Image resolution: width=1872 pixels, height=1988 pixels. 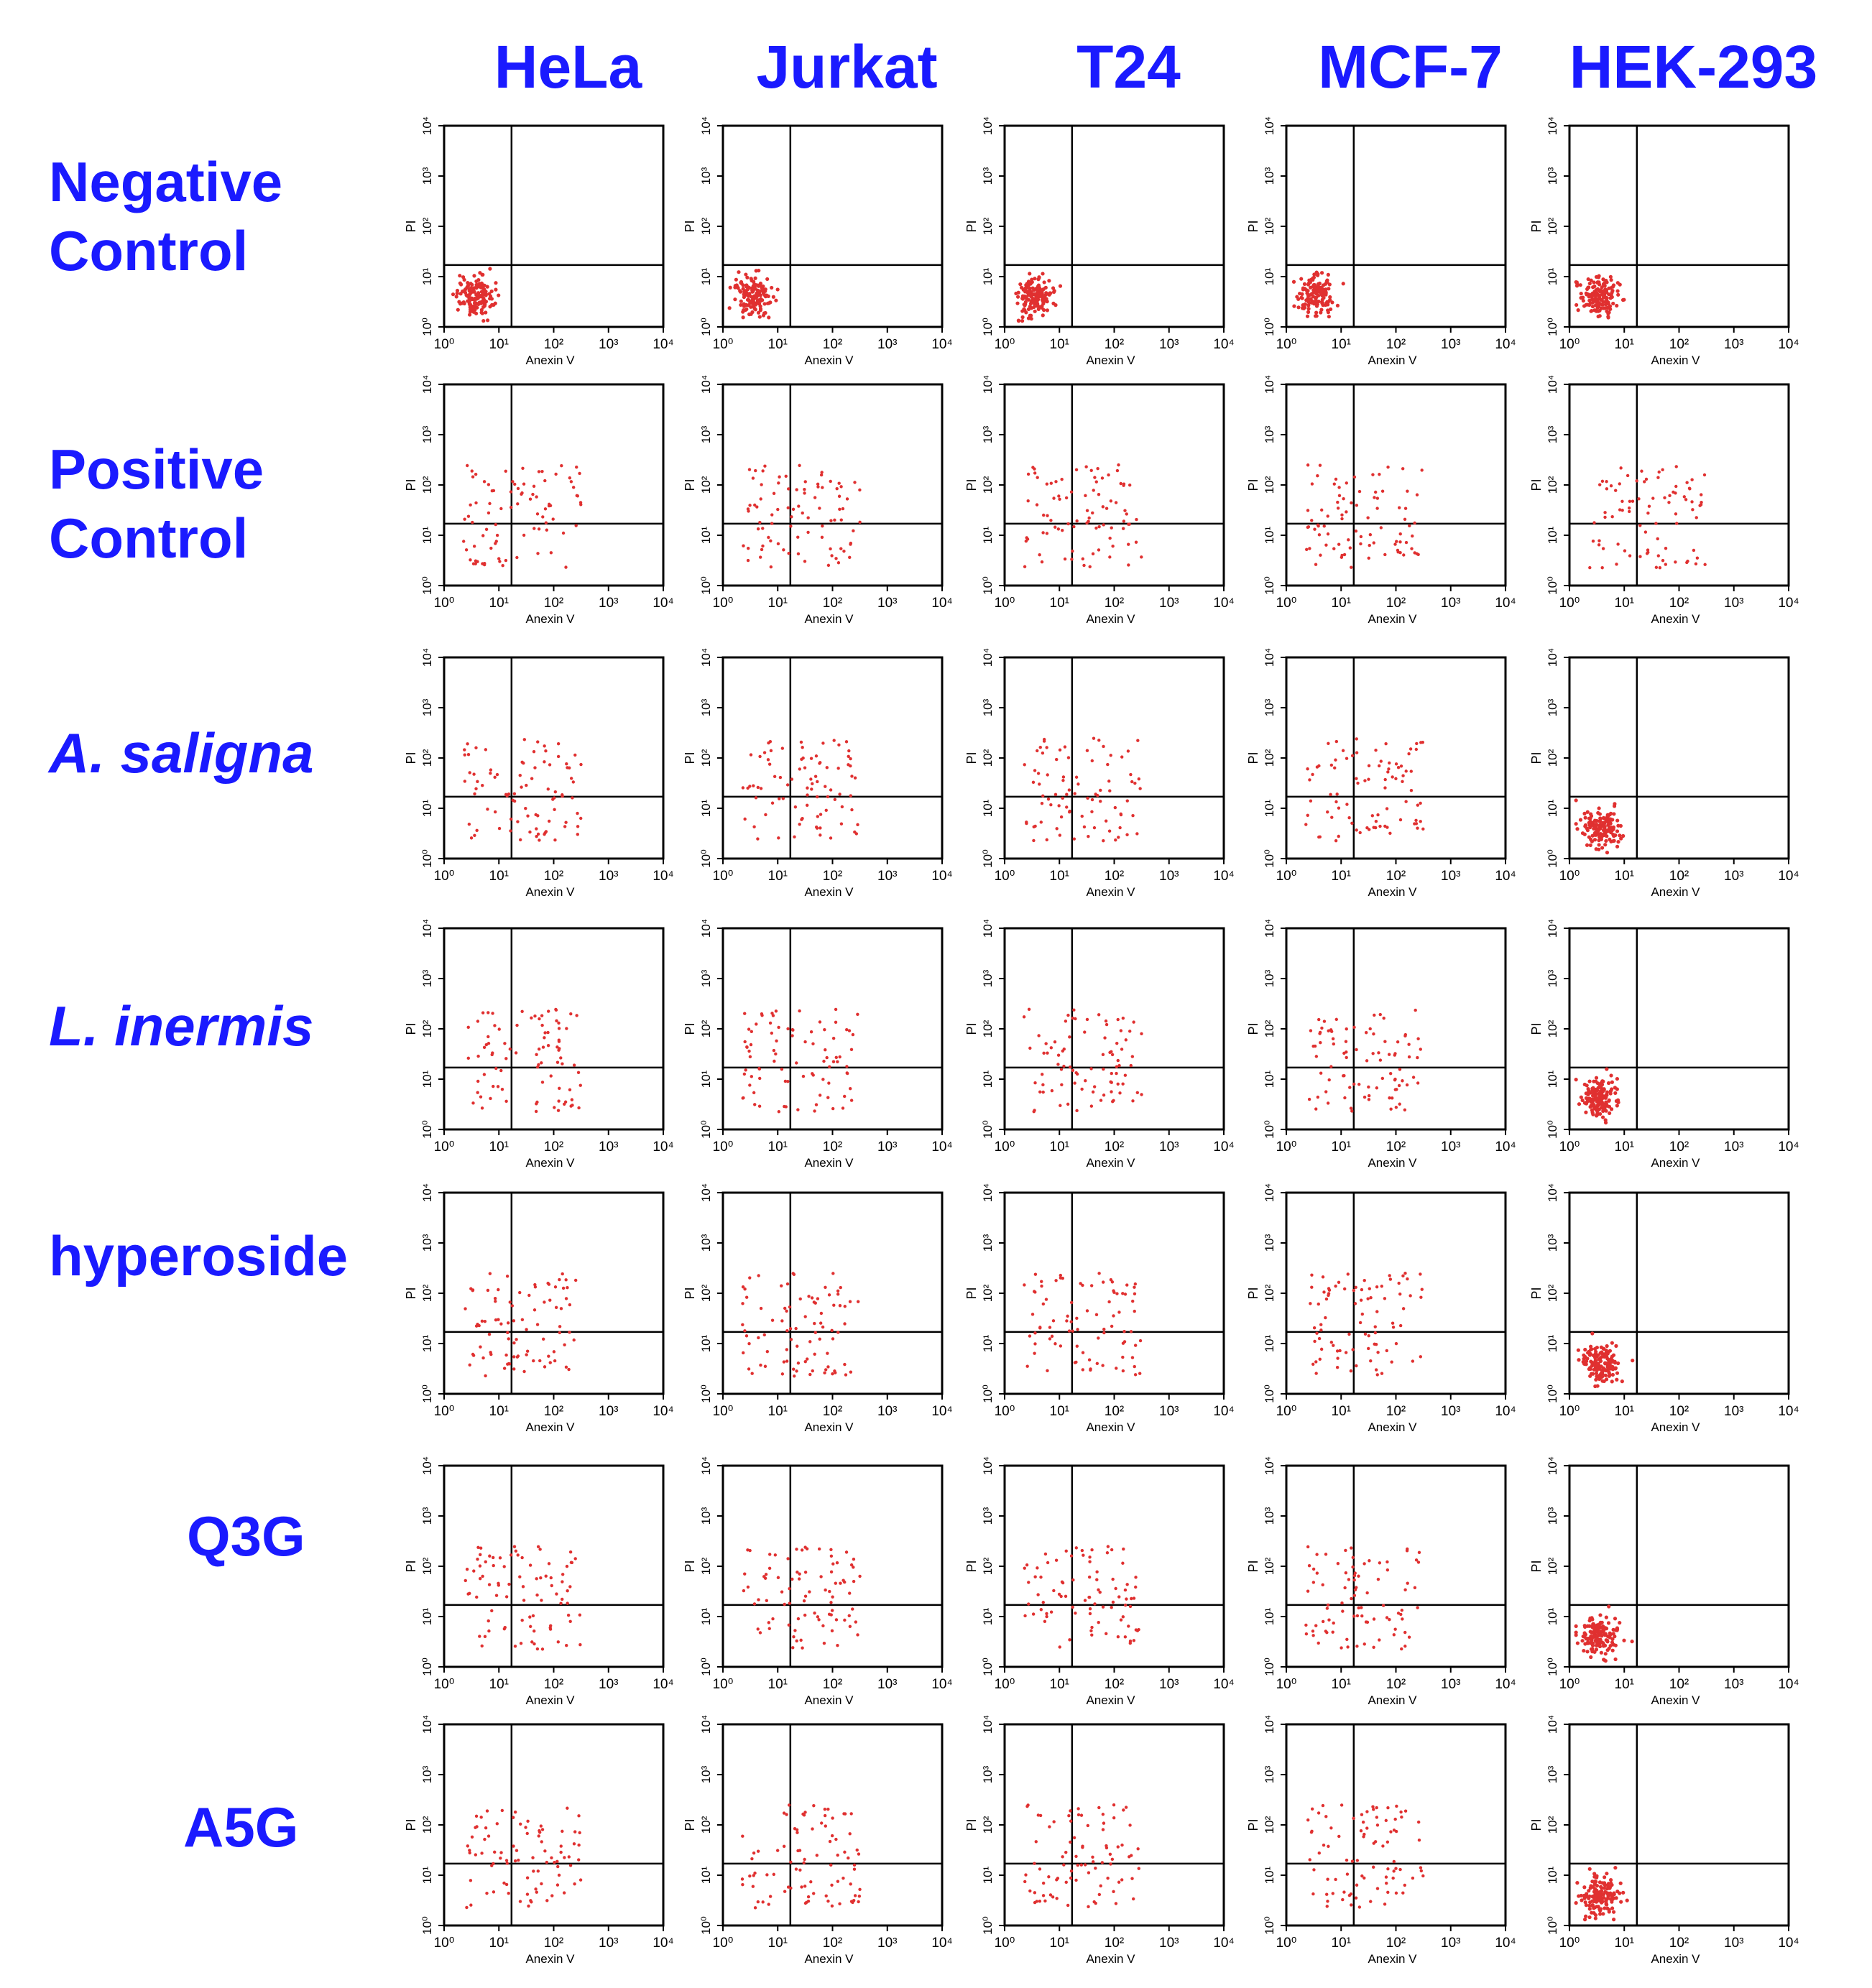 I want to click on row-header-6: A5G, so click(x=240, y=1828).